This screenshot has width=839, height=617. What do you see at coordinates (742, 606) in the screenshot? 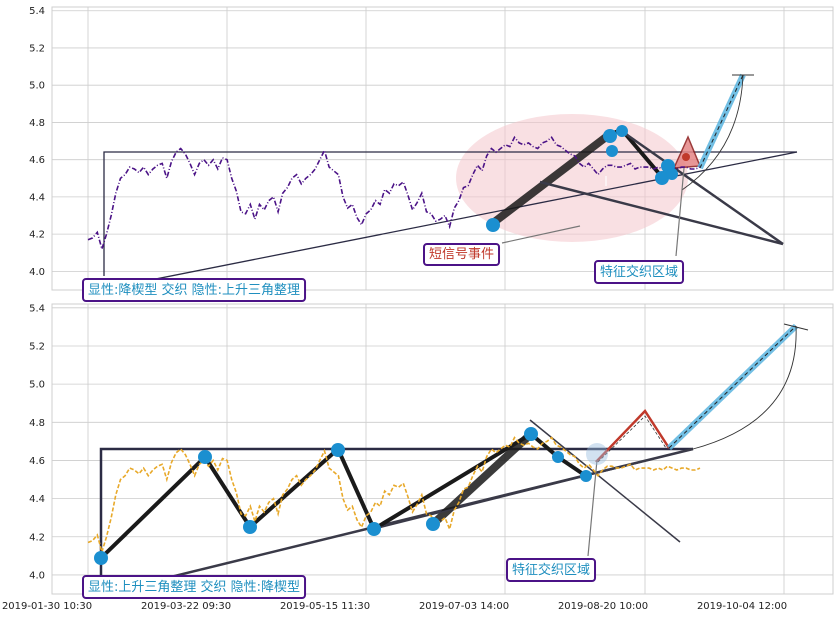
I see `x-tick-label: 2019-10-04 12:00` at bounding box center [742, 606].